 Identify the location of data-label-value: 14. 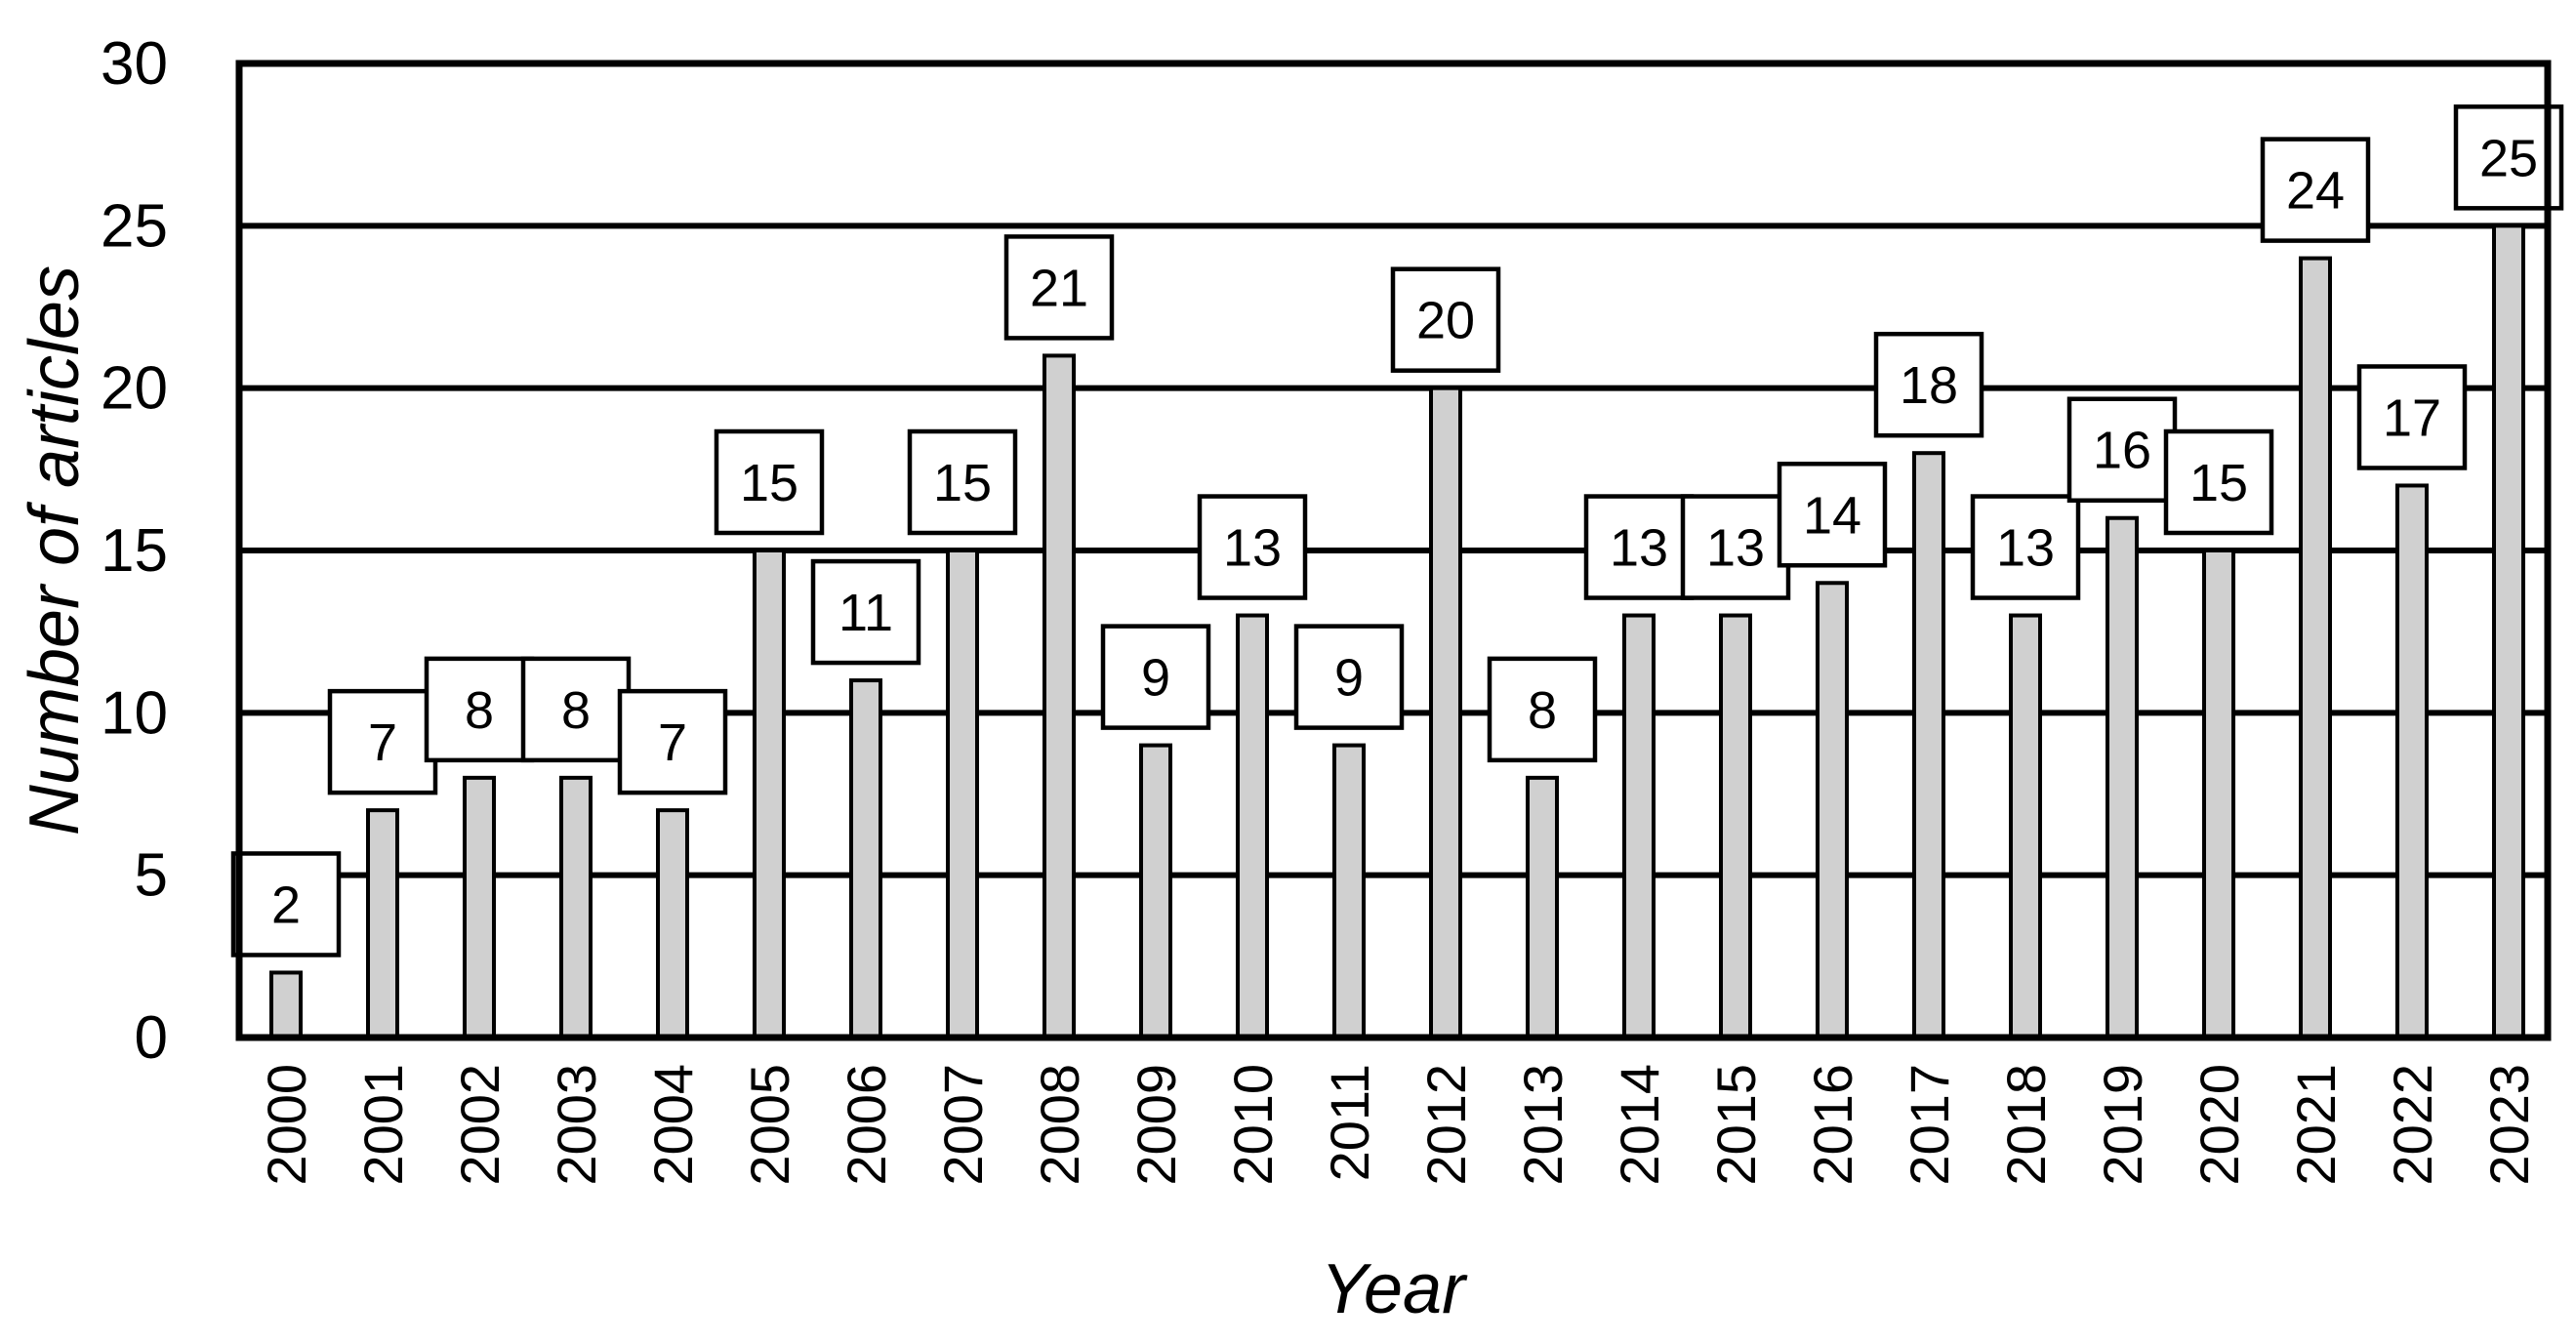
(1832, 515).